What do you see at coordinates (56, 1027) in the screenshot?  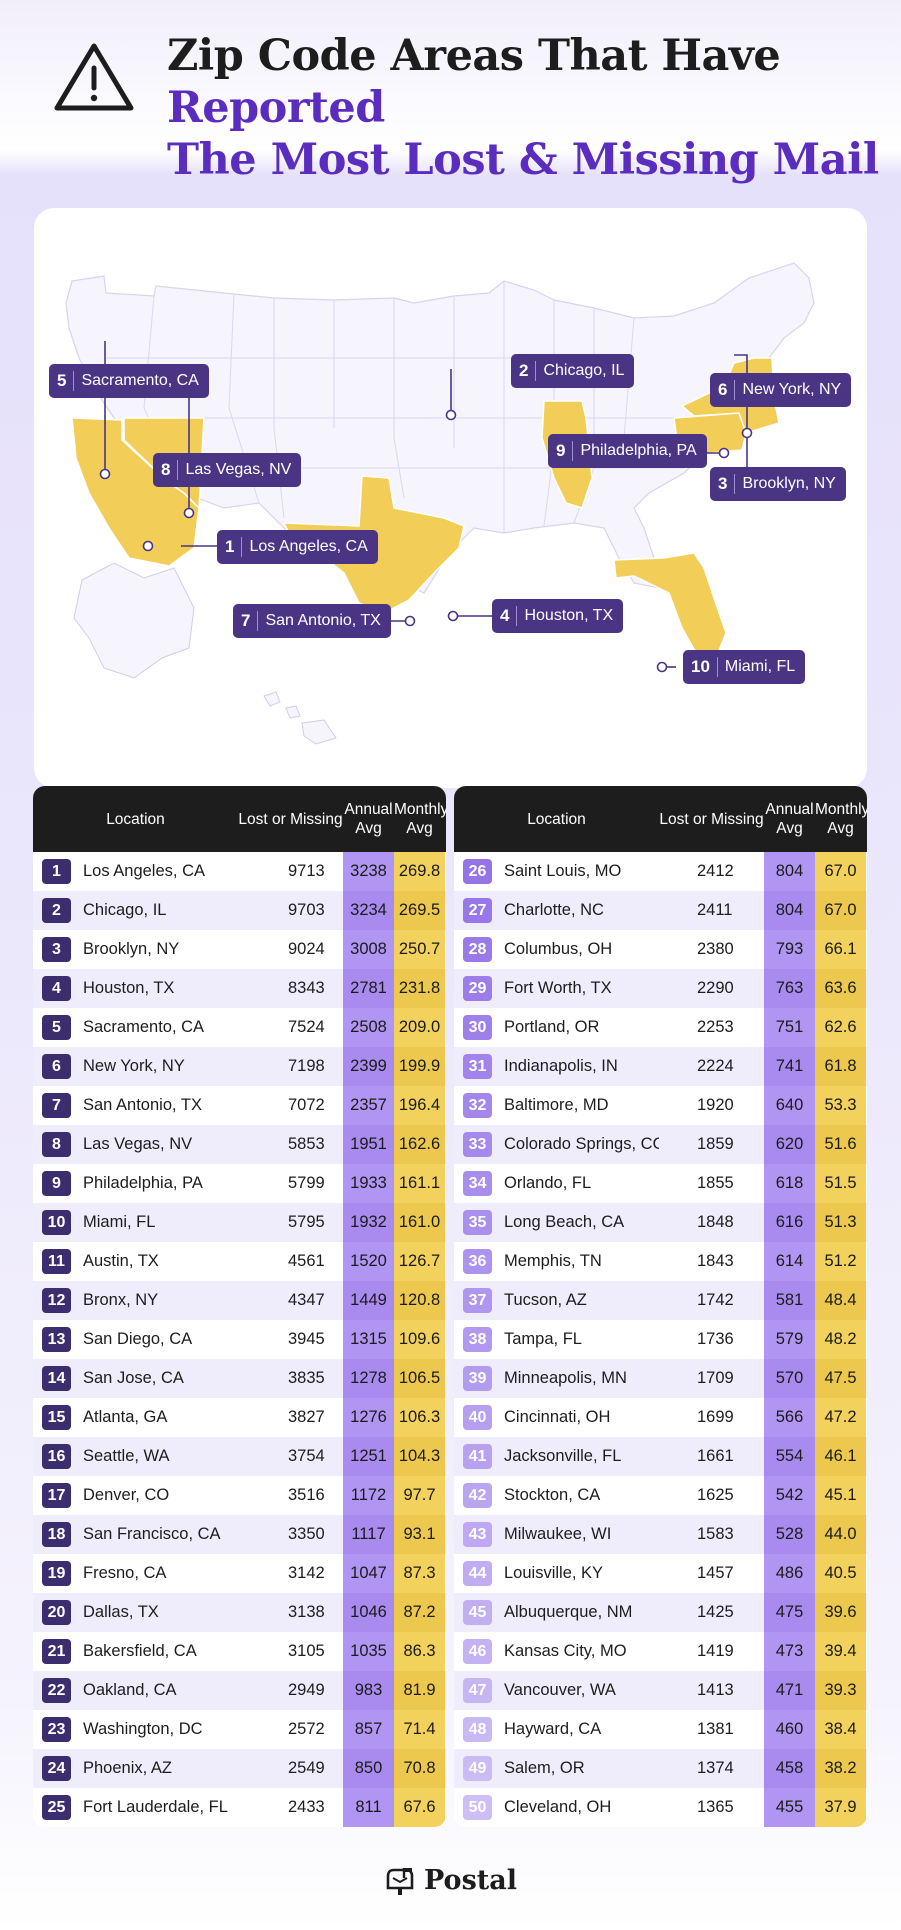 I see `rank-badge: 5` at bounding box center [56, 1027].